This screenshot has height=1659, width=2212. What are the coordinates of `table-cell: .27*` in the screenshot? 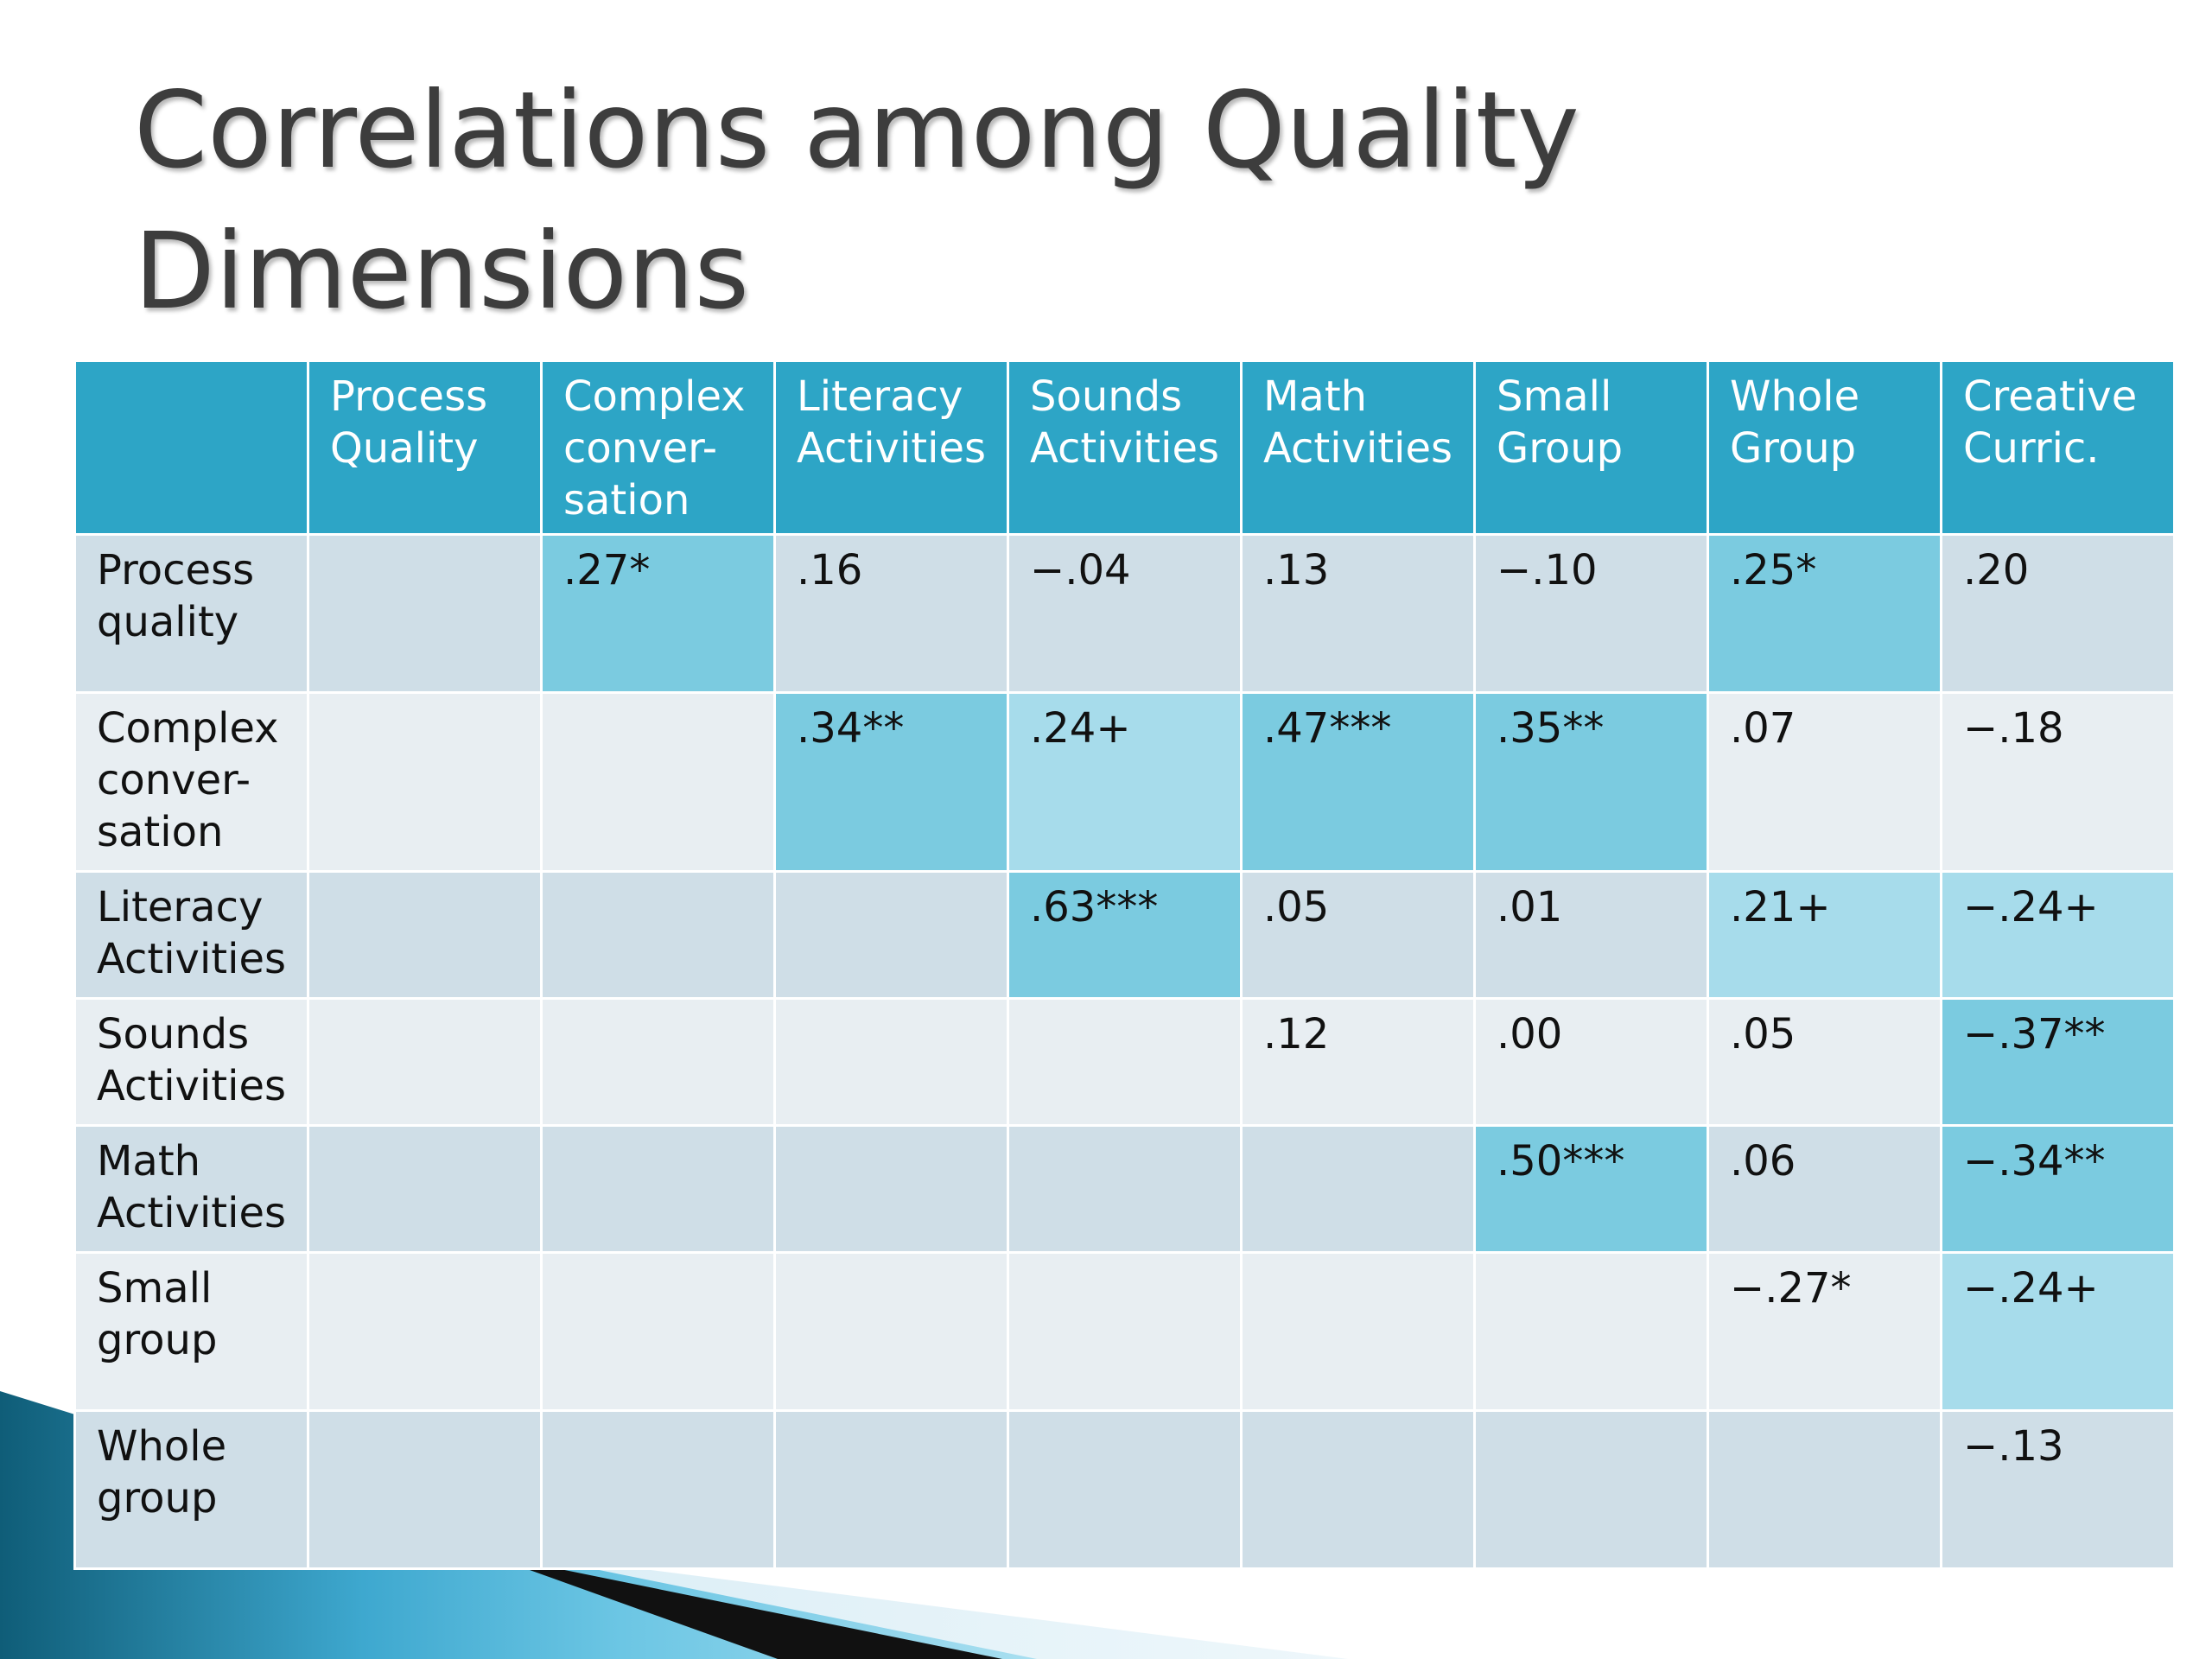 It's located at (658, 613).